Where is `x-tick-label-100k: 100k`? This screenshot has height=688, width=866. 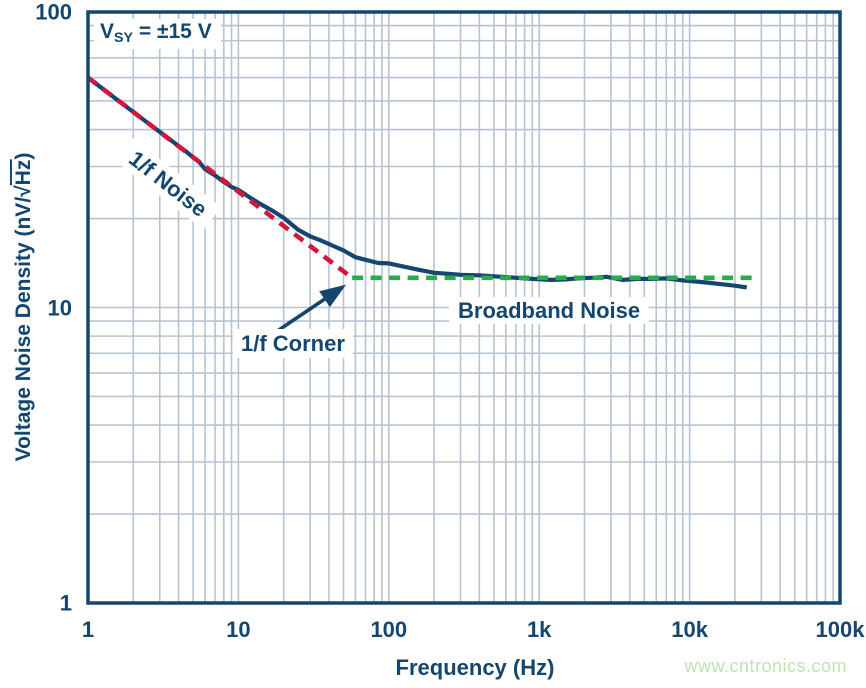
x-tick-label-100k: 100k is located at coordinates (840, 629).